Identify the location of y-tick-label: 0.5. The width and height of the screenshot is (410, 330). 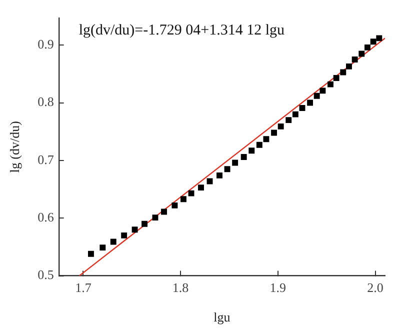
(46, 274).